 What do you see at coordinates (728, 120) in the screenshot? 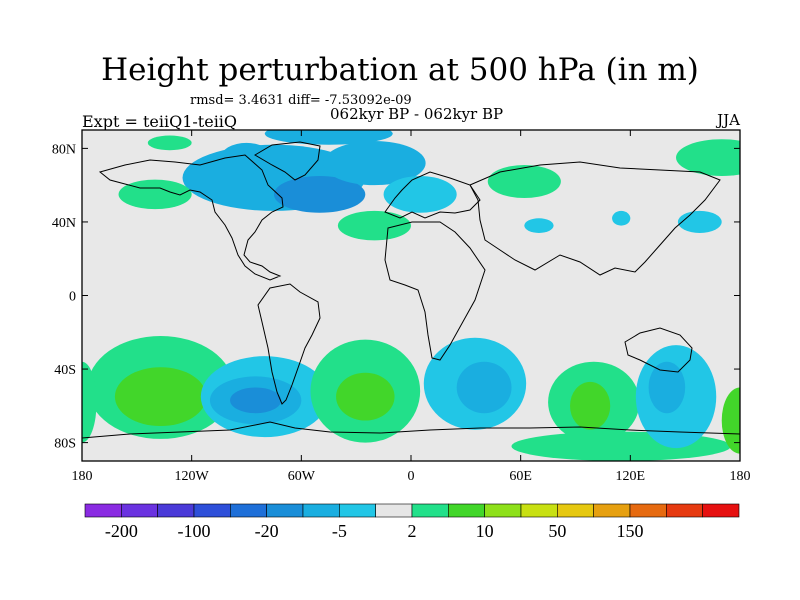
I see `season-label: JJA` at bounding box center [728, 120].